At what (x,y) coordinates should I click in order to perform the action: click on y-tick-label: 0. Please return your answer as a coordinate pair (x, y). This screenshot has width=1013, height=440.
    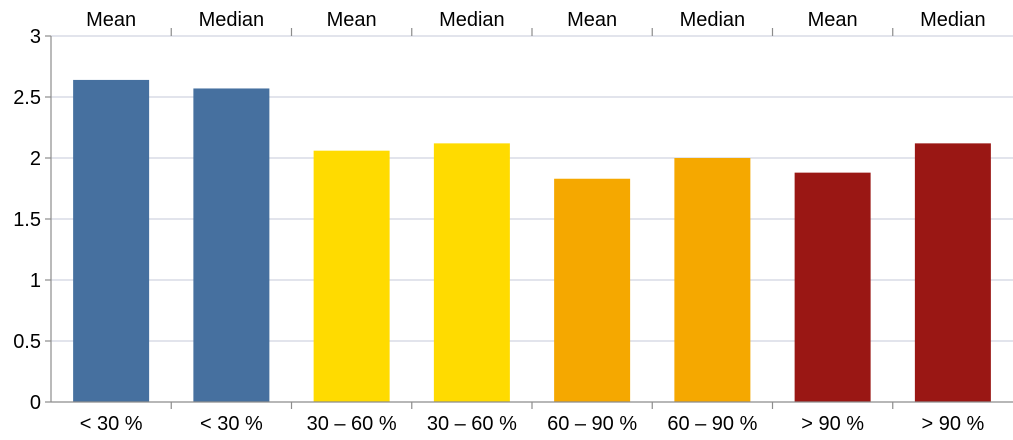
    Looking at the image, I should click on (35, 403).